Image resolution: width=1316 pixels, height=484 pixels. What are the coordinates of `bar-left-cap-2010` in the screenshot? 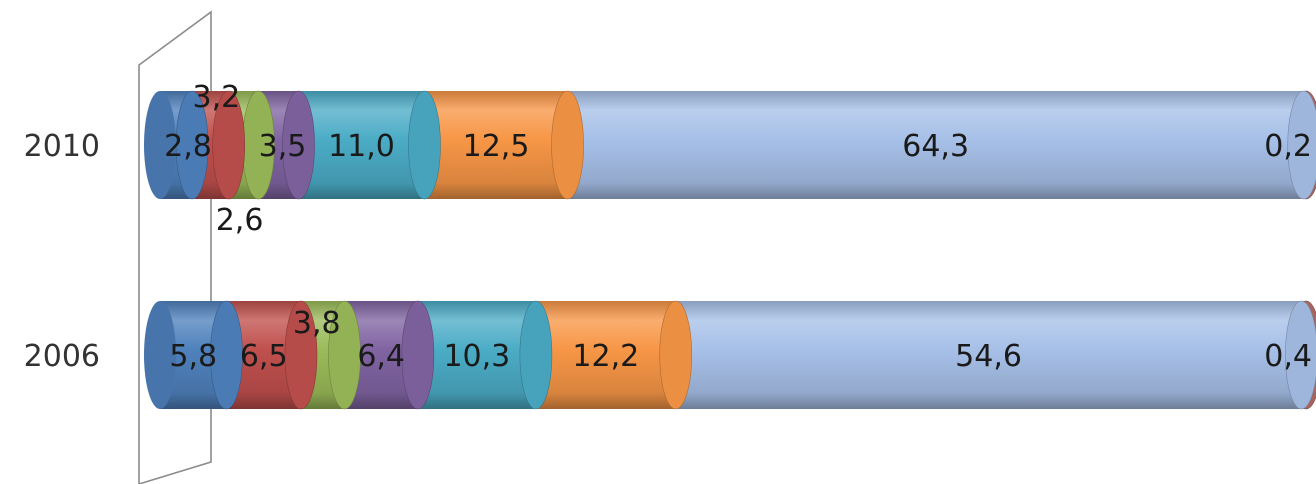 It's located at (160, 145).